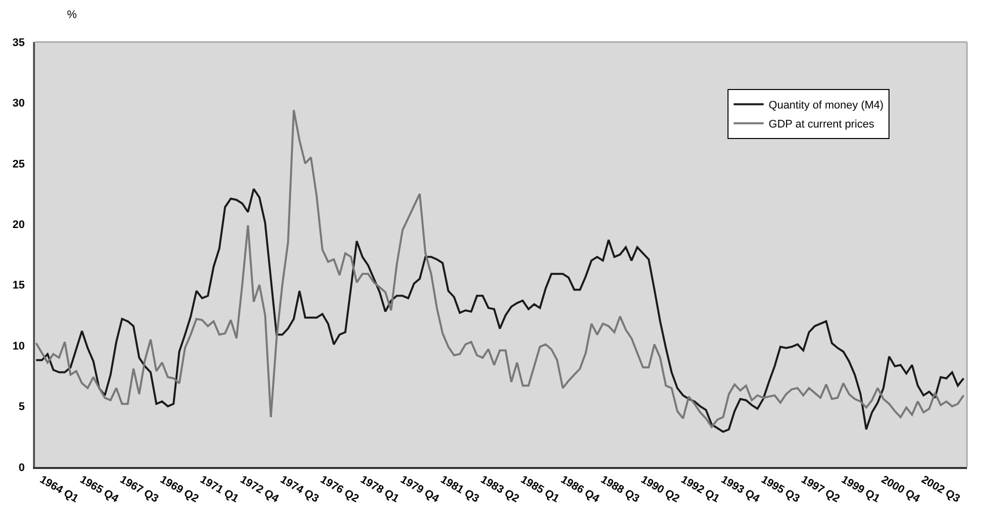  I want to click on x-tick-label: 1978 Q1, so click(379, 490).